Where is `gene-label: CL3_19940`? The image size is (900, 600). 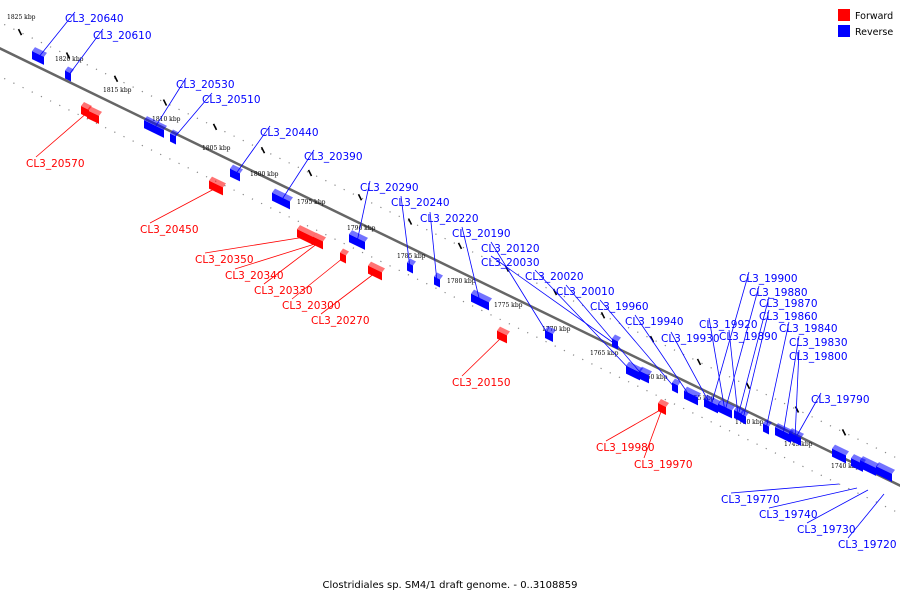 gene-label: CL3_19940 is located at coordinates (654, 322).